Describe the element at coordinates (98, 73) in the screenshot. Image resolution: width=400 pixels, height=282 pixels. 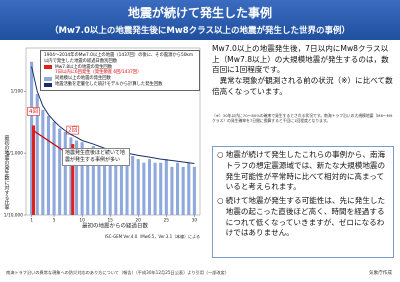
I see `legend-note: 7日以内に6回発生（発生頻度 6回/1437回）` at that location.